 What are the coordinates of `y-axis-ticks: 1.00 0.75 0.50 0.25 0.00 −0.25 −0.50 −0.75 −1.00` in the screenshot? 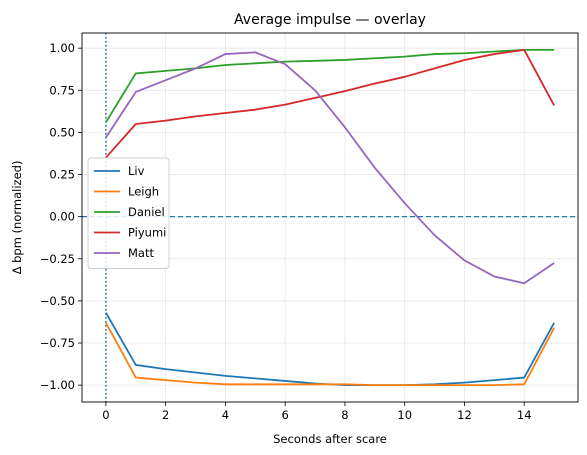 It's located at (61, 216).